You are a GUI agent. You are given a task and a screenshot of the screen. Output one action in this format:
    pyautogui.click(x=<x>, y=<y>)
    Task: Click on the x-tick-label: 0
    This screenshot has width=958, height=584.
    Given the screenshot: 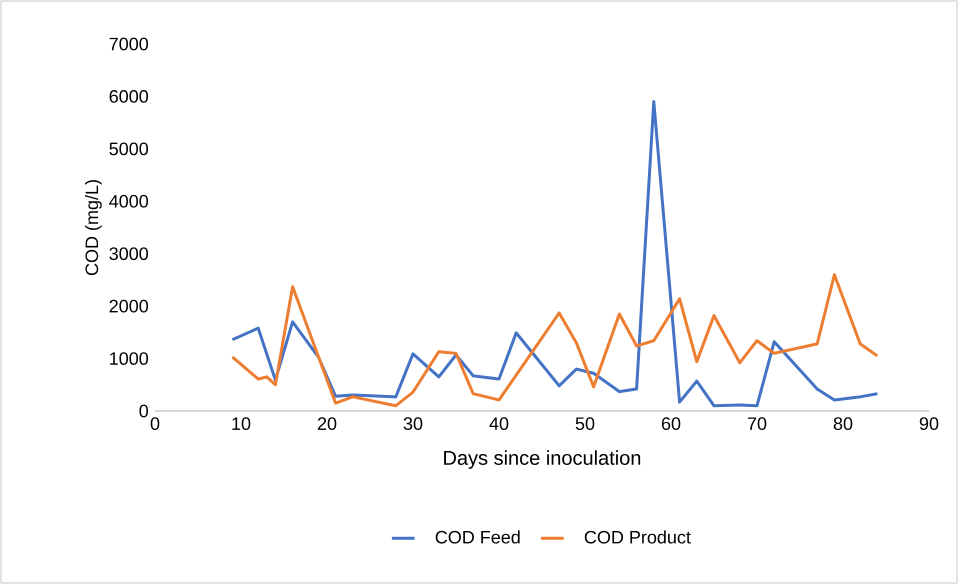 What is the action you would take?
    pyautogui.click(x=155, y=423)
    